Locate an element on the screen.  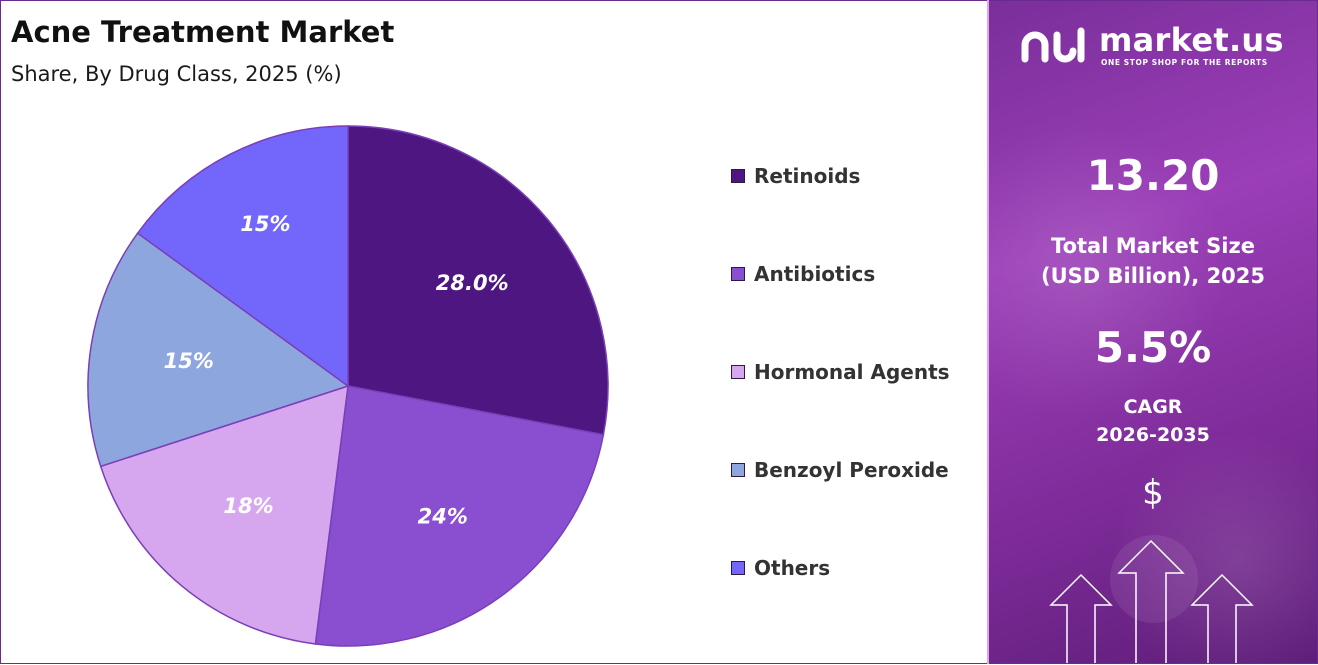
cagr-label-line1: CAGR is located at coordinates (1153, 407).